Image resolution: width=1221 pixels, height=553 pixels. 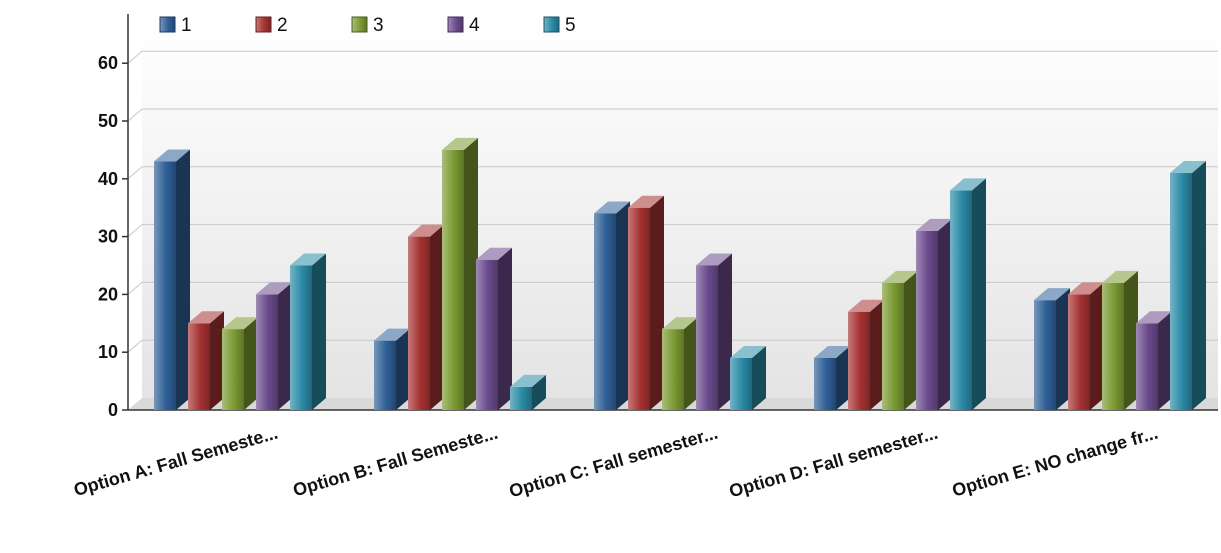 I want to click on legend-label: 5, so click(x=570, y=25).